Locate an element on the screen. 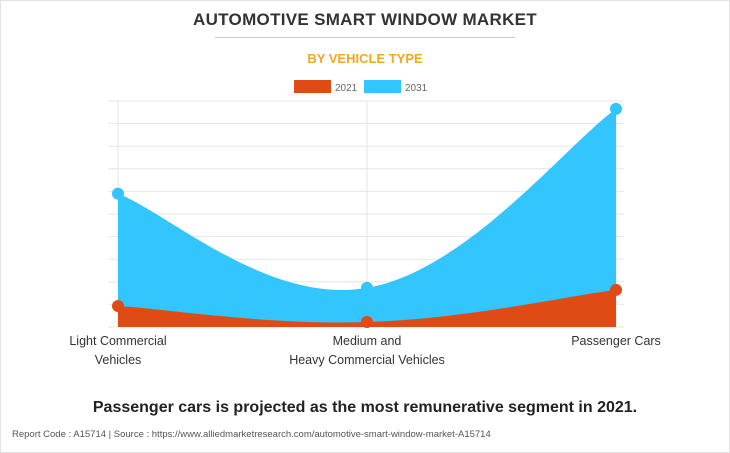  x-tick-label: Vehicles is located at coordinates (118, 360).